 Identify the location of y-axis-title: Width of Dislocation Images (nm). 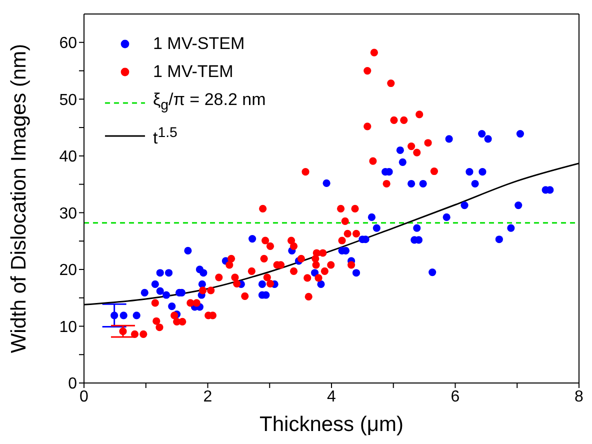
(18, 199).